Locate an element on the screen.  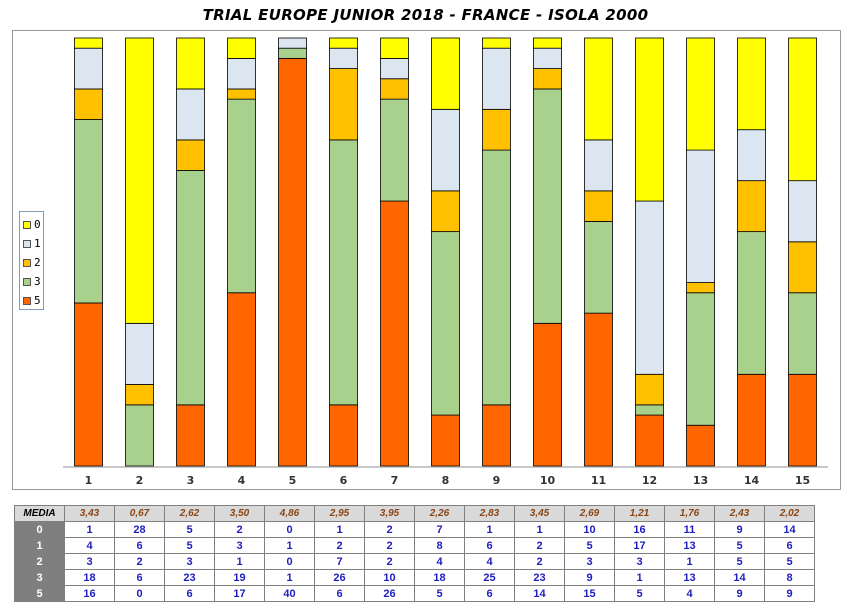
table-cell-media: 2,83 is located at coordinates (489, 513).